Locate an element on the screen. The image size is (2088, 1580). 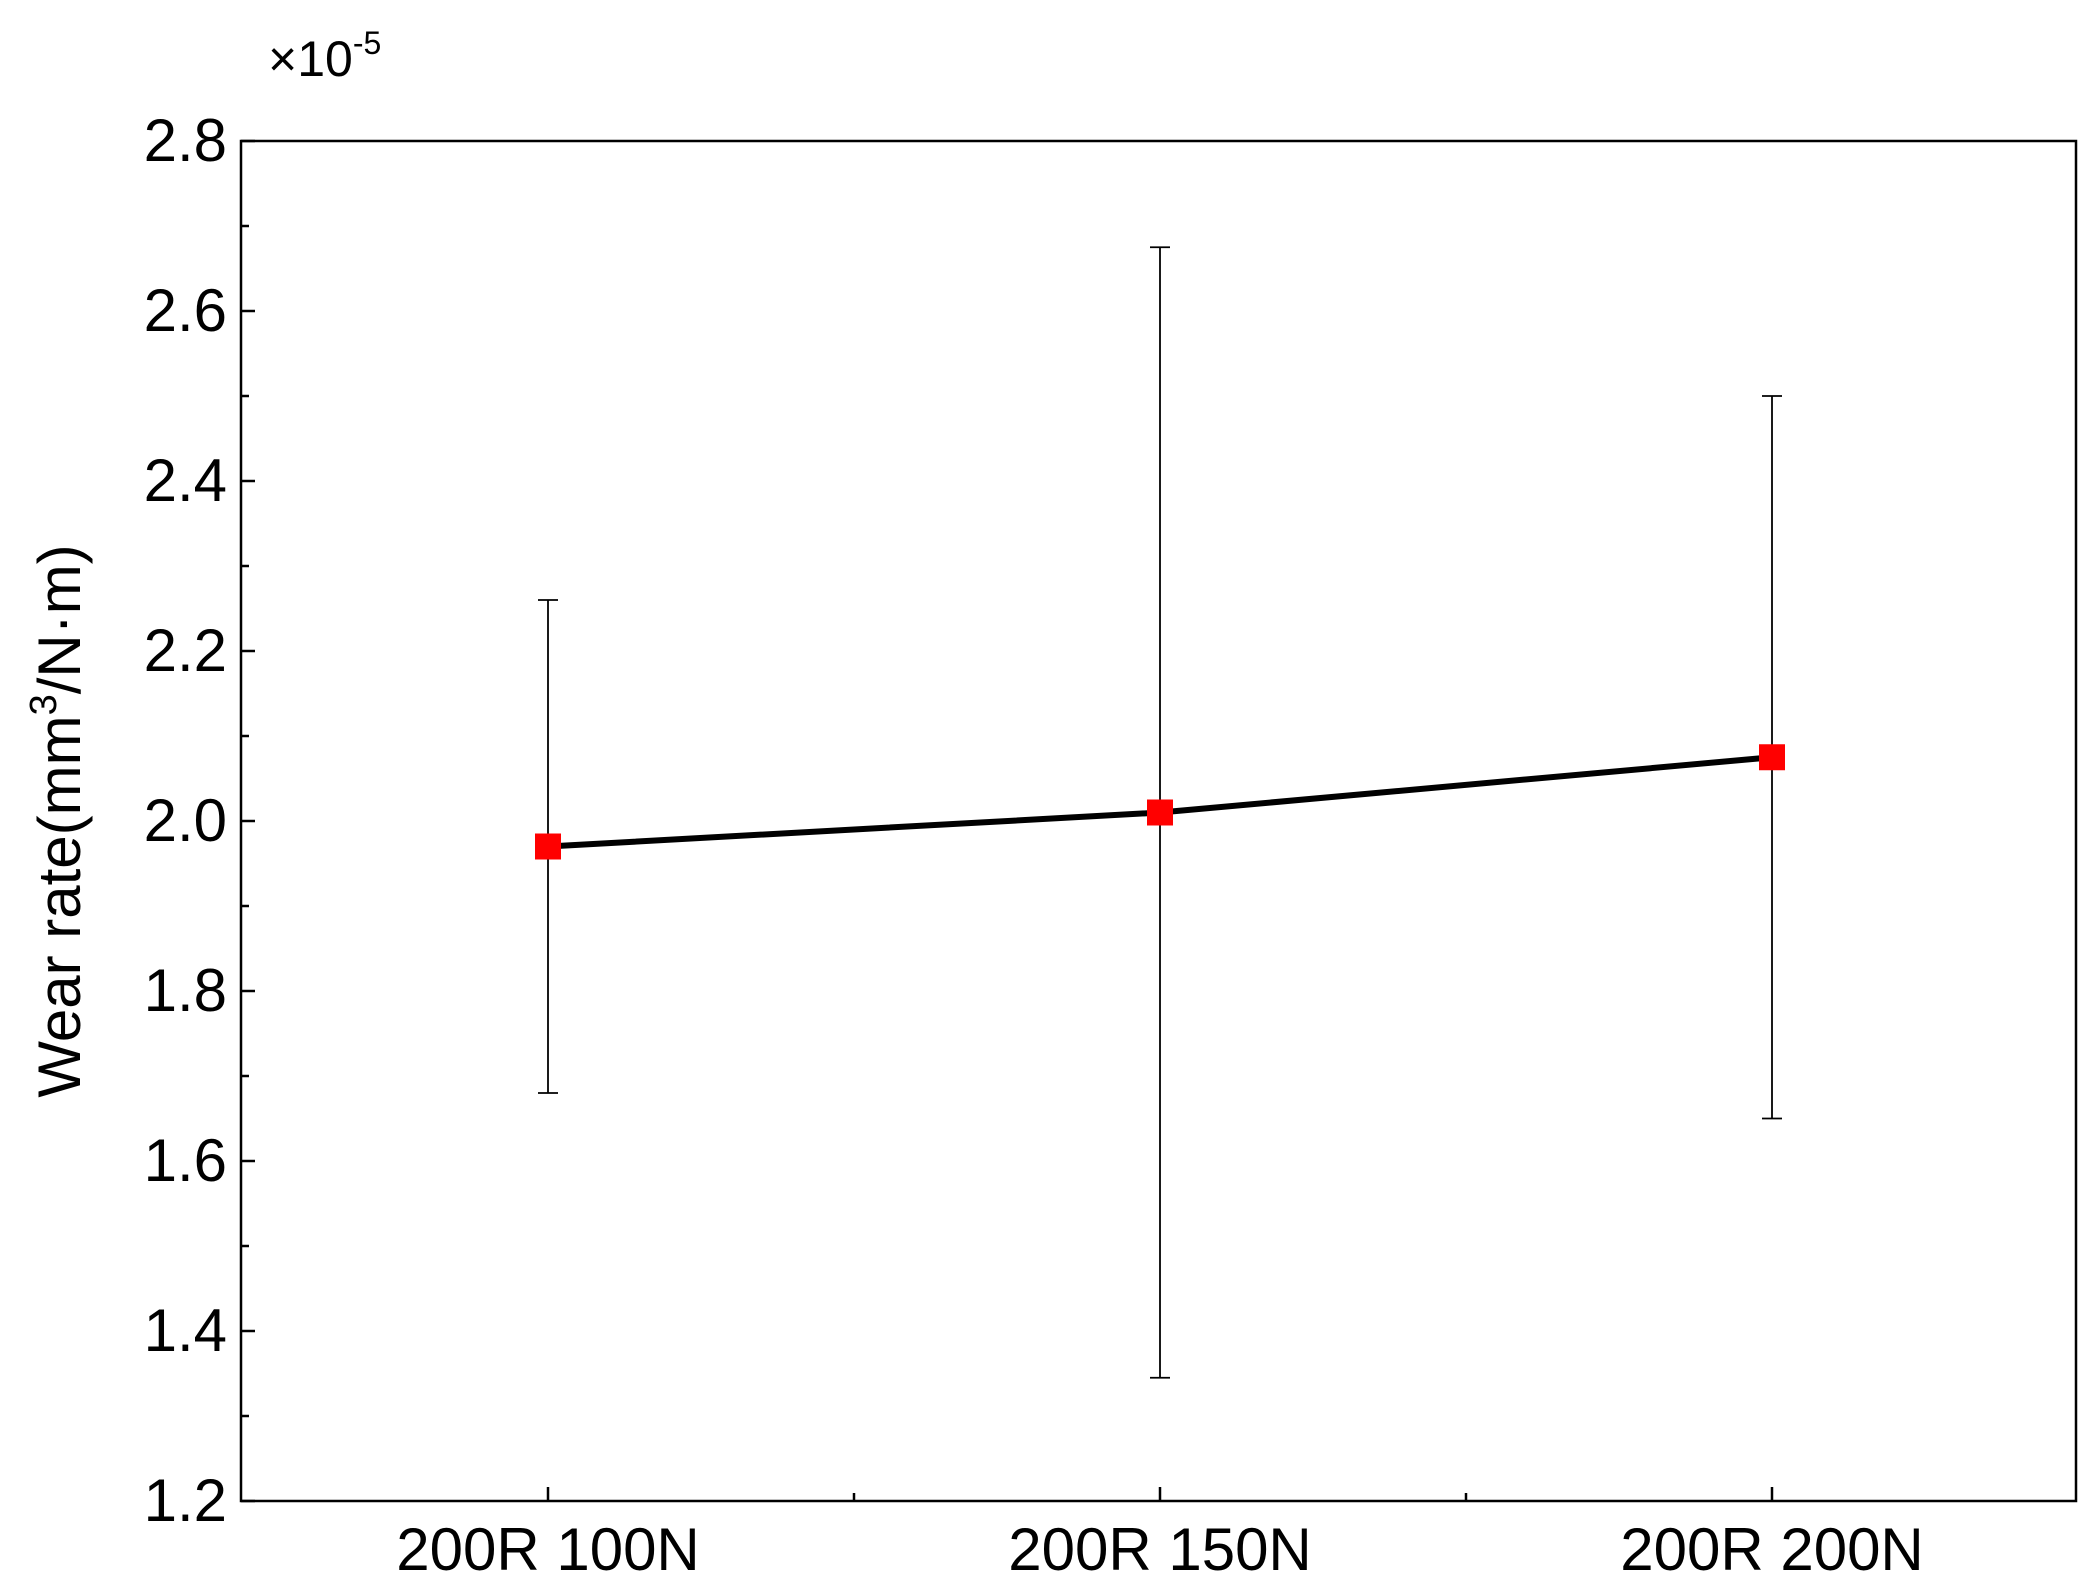
y-axis-label-main: Wear rate(mm is located at coordinates (59, 906).